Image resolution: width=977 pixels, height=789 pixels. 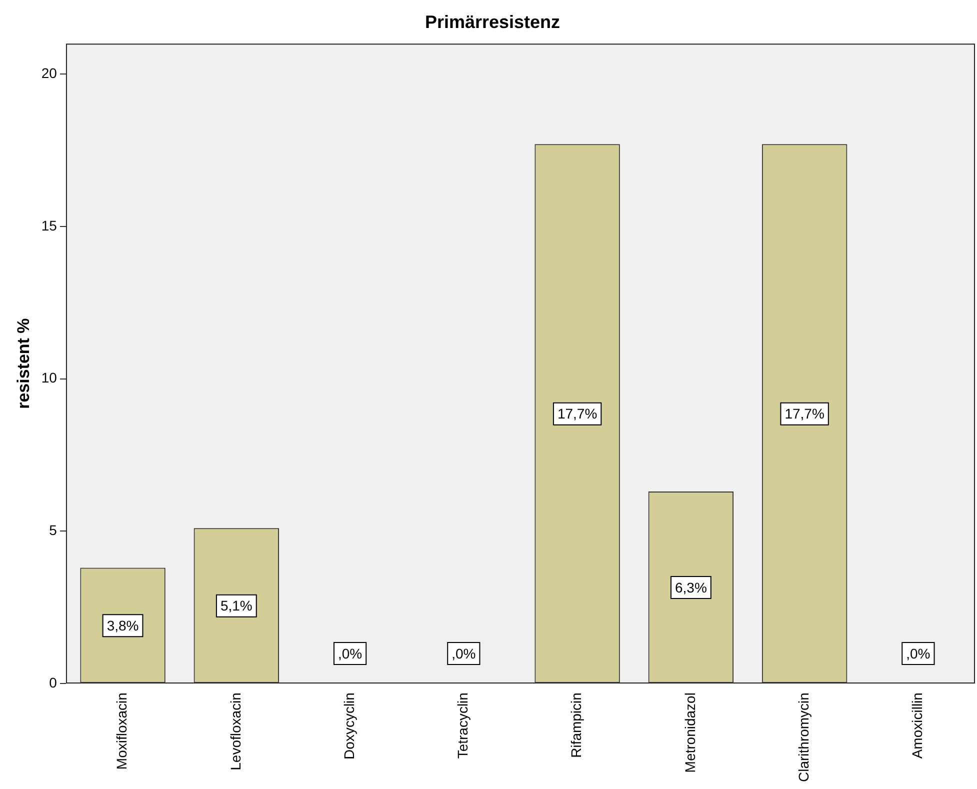 I want to click on chart-title: Primärresistenz, so click(x=492, y=22).